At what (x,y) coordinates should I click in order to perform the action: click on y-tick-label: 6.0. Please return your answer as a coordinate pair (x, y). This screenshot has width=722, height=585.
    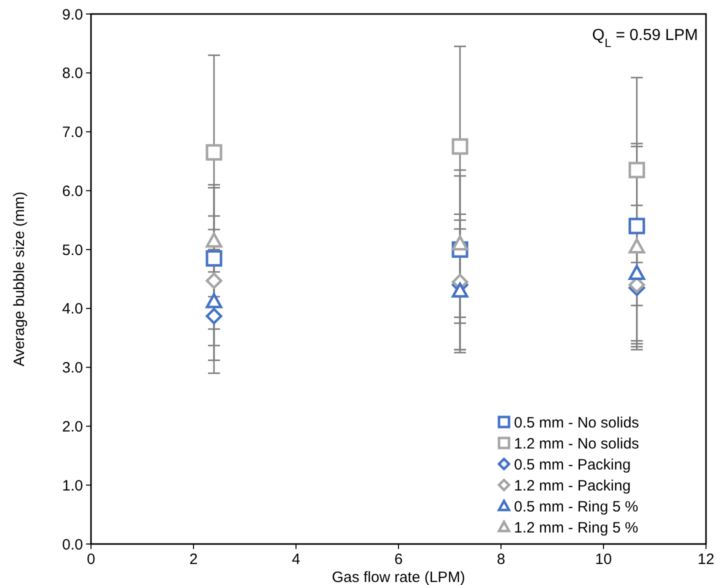
    Looking at the image, I should click on (72, 191).